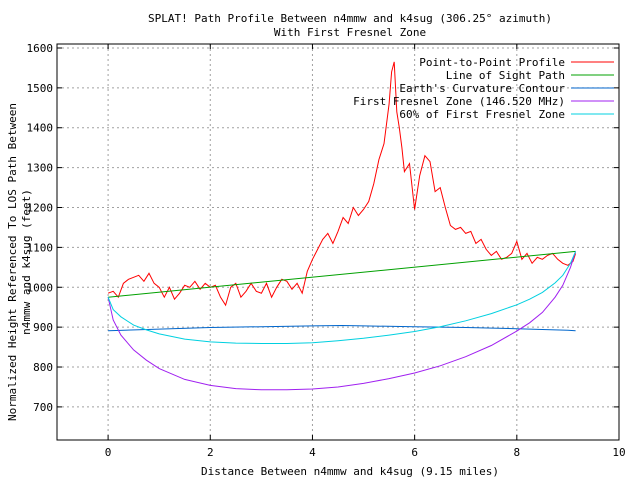 This screenshot has width=640, height=480. Describe the element at coordinates (40, 287) in the screenshot. I see `y-tick-label: 1000` at that location.